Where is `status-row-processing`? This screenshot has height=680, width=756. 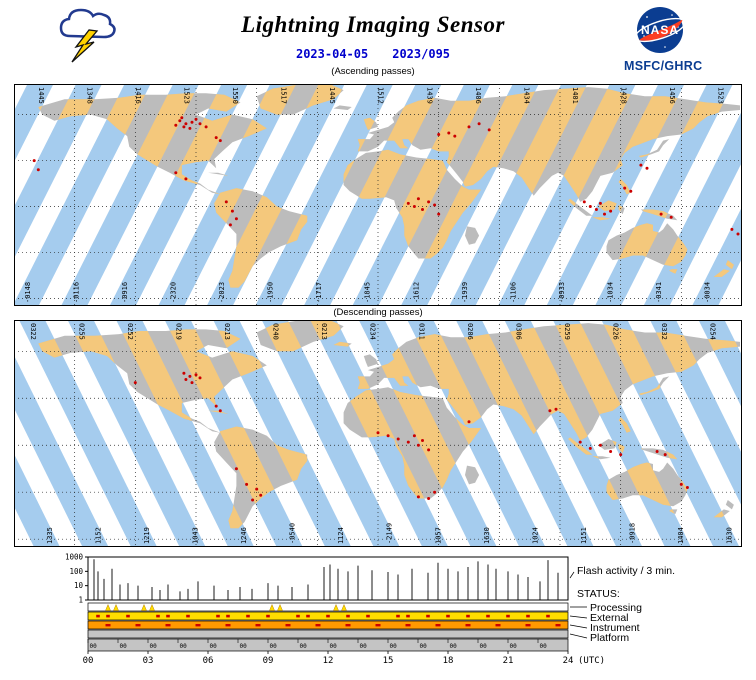
status-row-processing is located at coordinates (328, 607).